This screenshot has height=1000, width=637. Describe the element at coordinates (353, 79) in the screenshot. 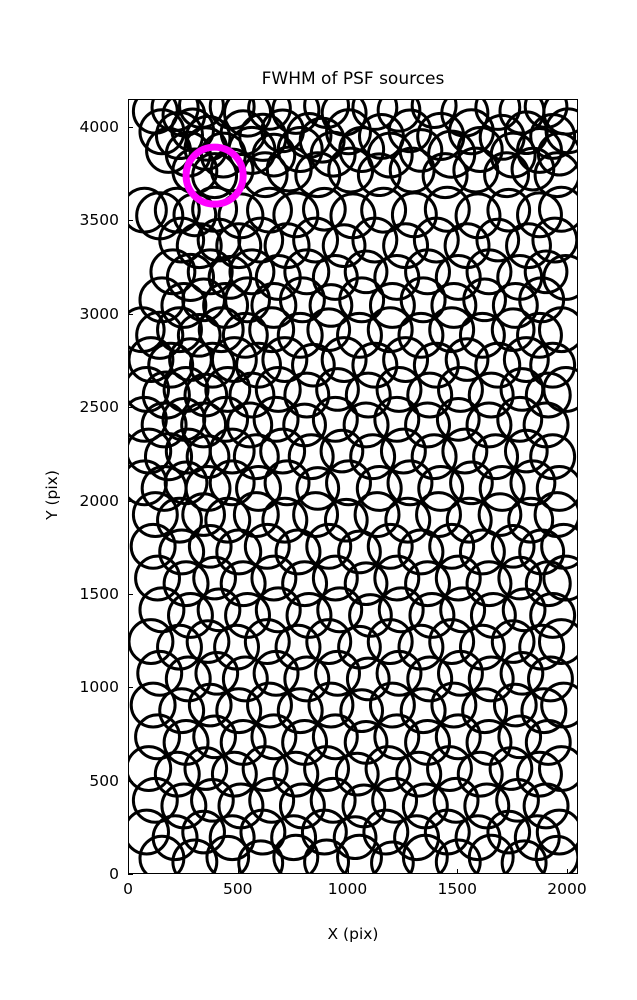

I see `page-title: FWHM of PSF sources` at that location.